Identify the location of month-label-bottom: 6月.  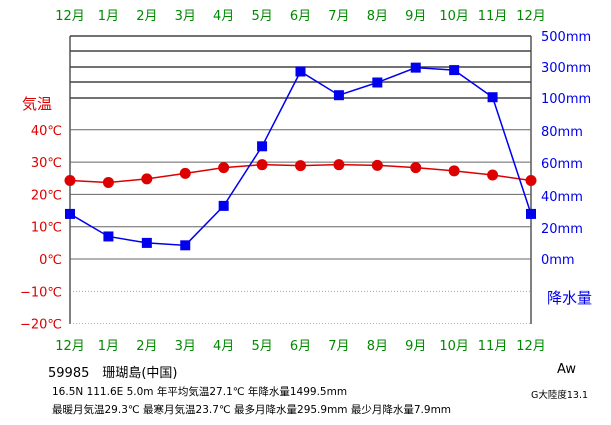
(300, 346).